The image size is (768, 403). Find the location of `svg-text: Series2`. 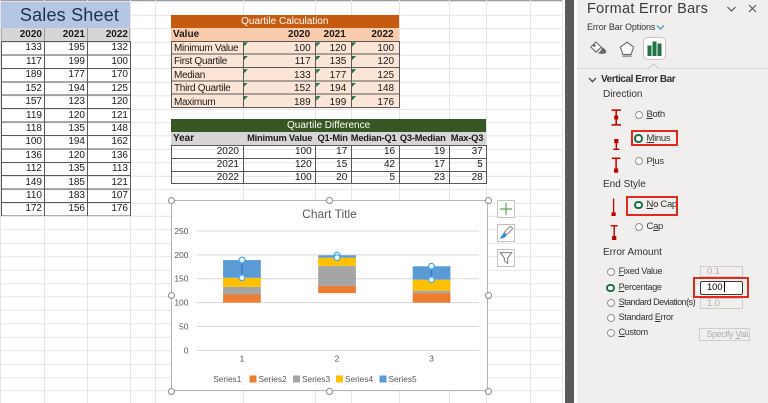

svg-text: Series2 is located at coordinates (273, 379).